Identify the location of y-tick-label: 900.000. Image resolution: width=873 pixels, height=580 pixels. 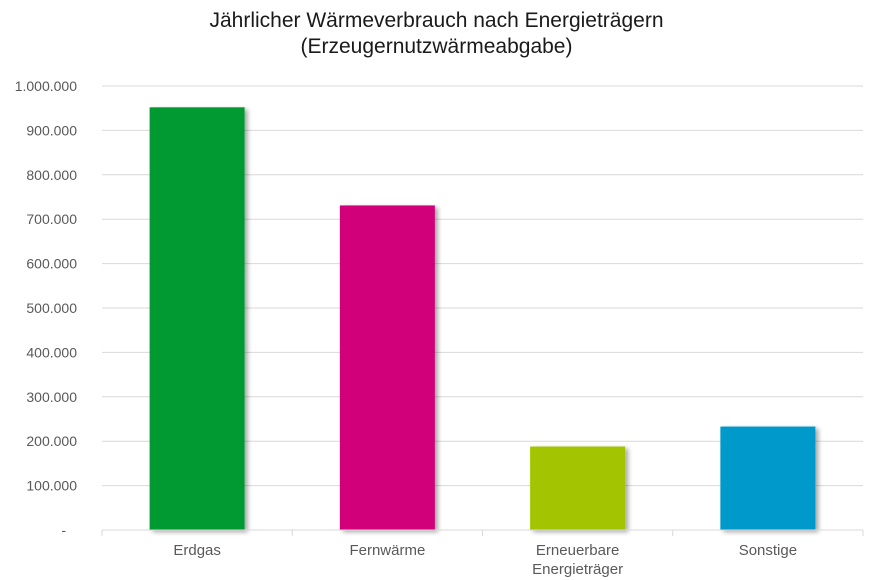
(51, 130).